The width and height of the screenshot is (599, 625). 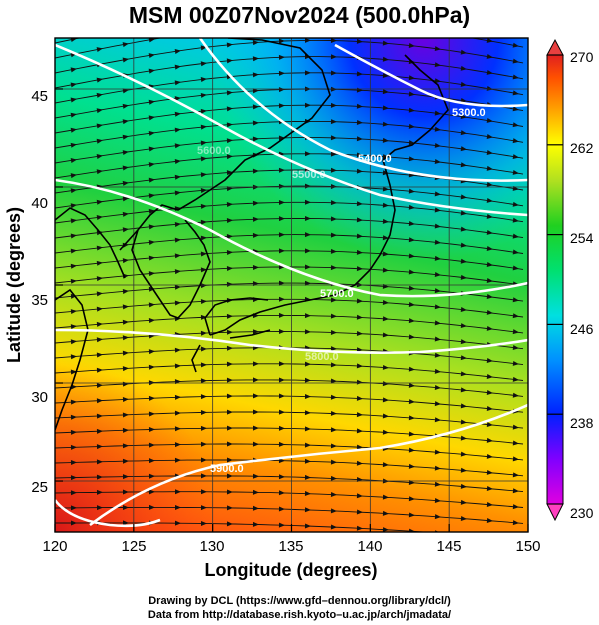 I want to click on y-tick-label: 45, so click(x=39, y=96).